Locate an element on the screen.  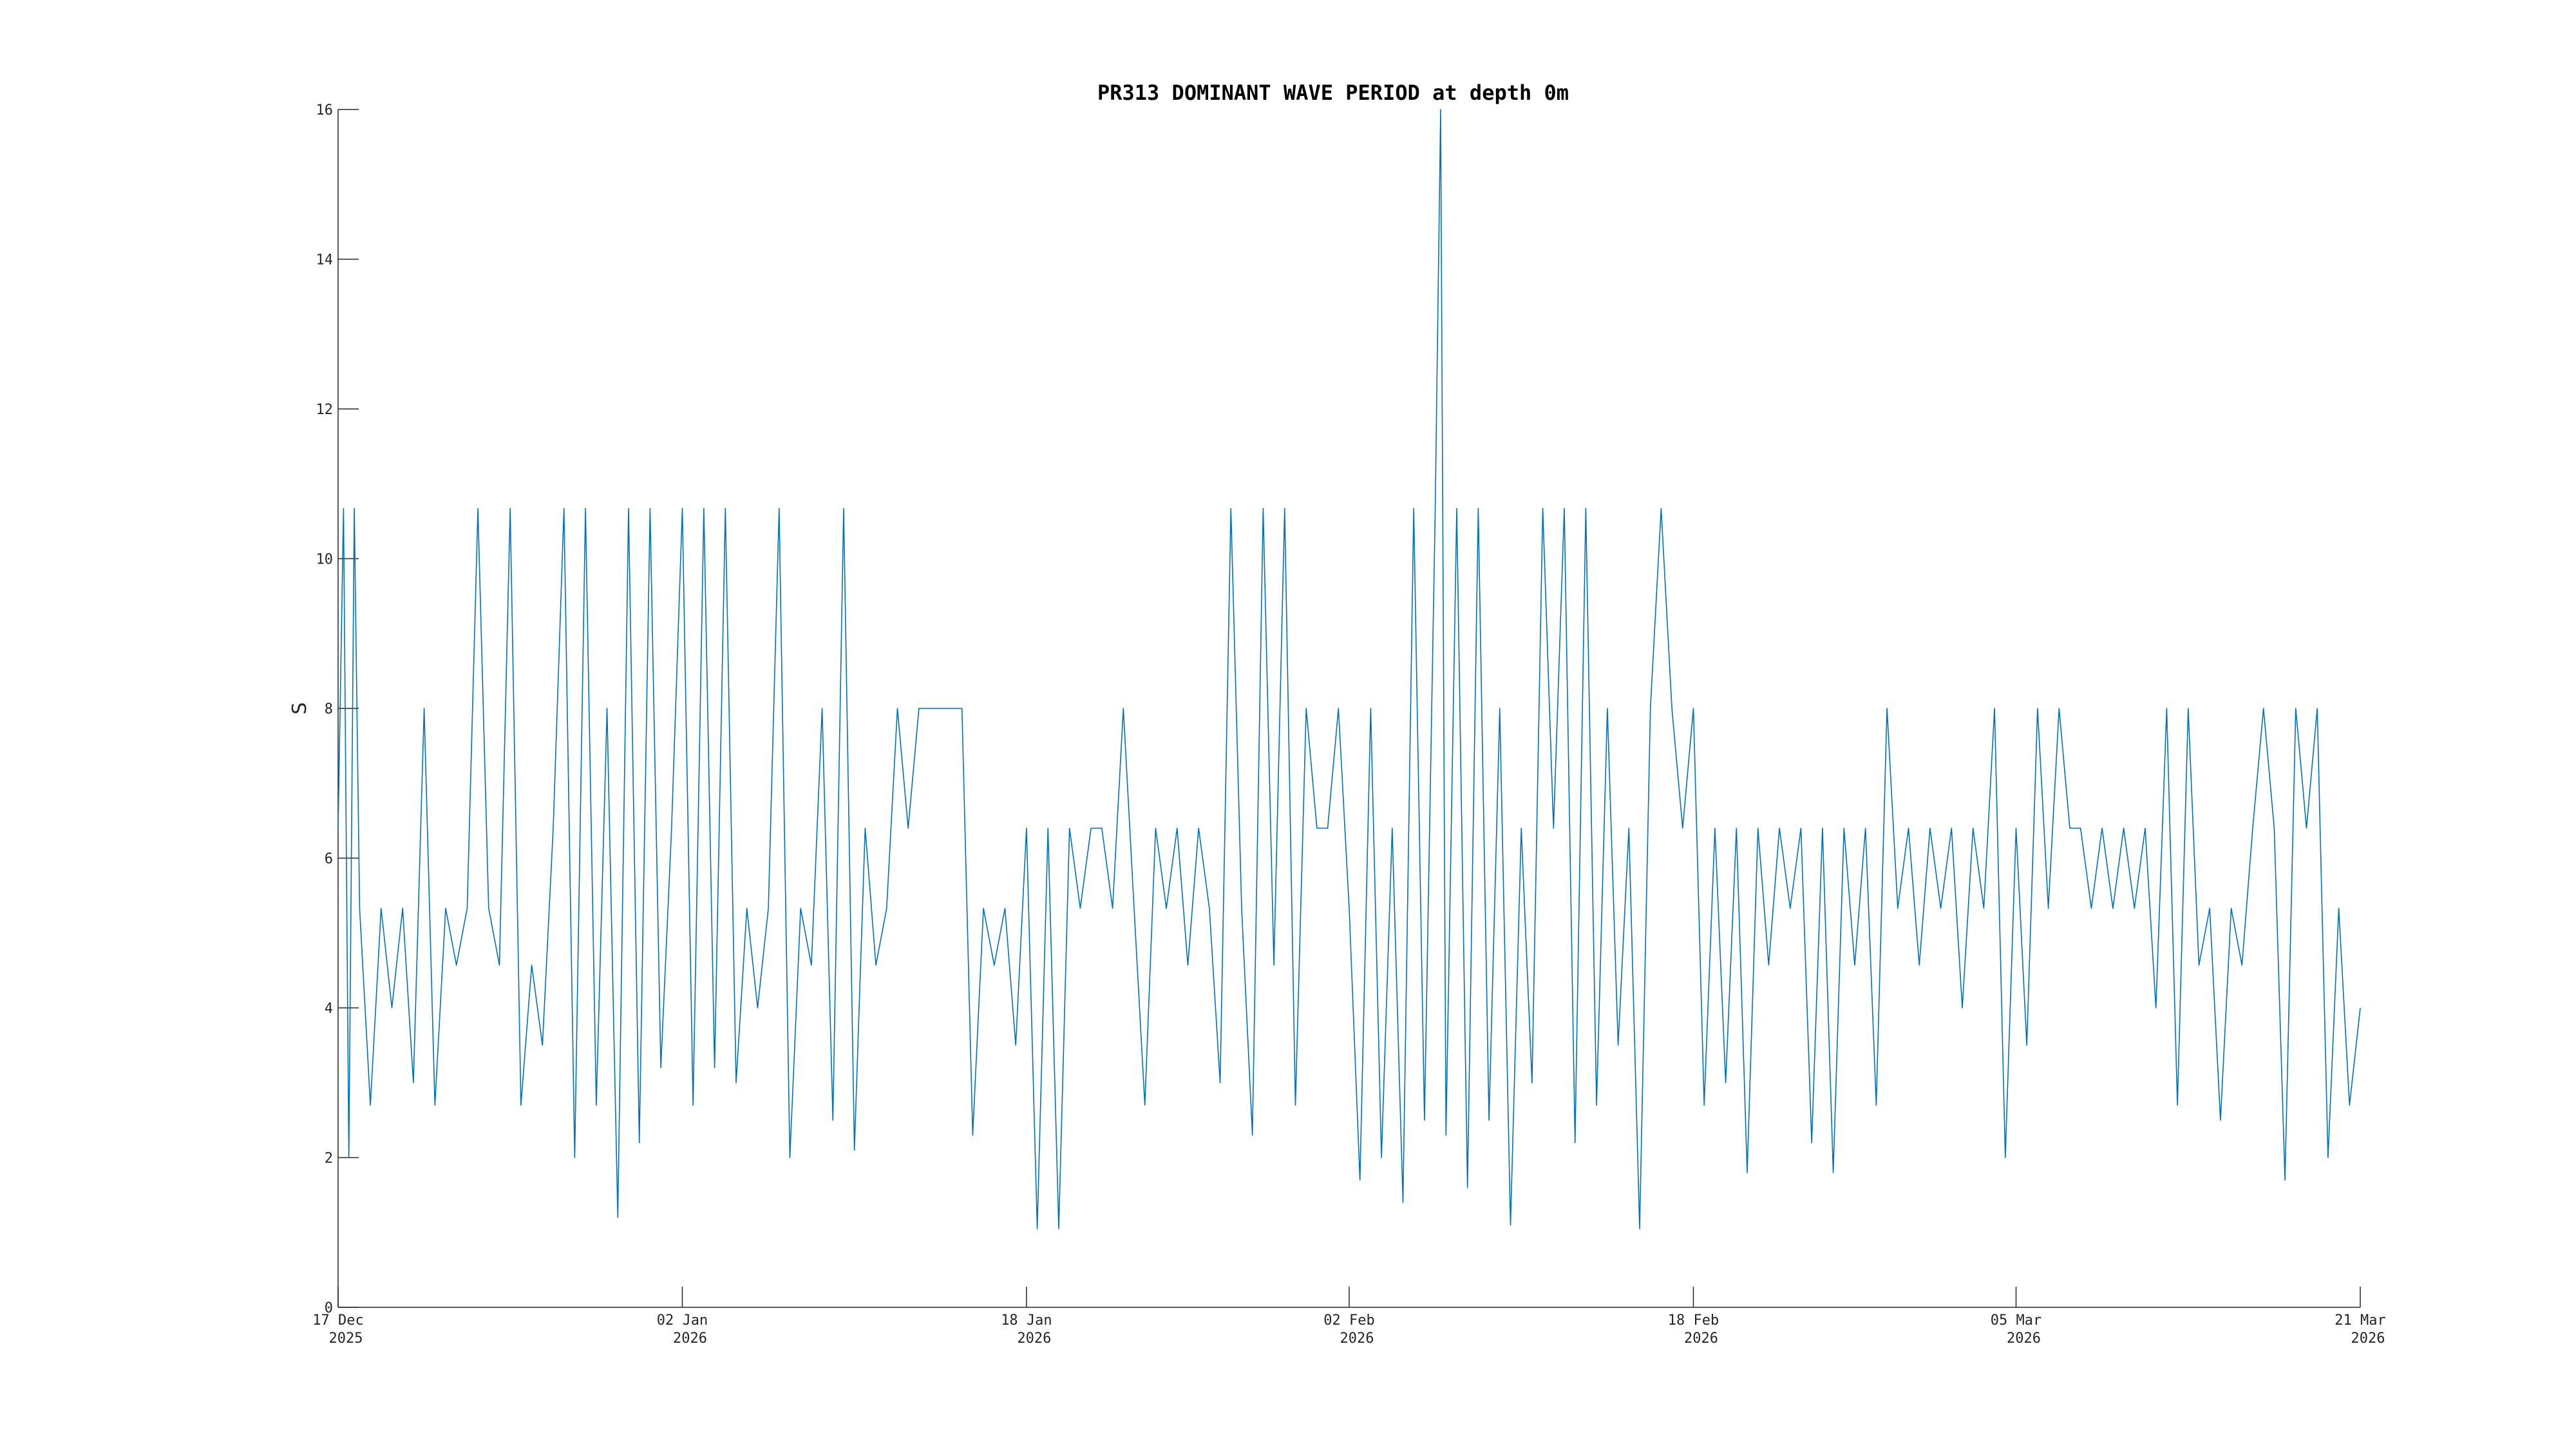
x-tick-label: 17 Dec is located at coordinates (337, 1320).